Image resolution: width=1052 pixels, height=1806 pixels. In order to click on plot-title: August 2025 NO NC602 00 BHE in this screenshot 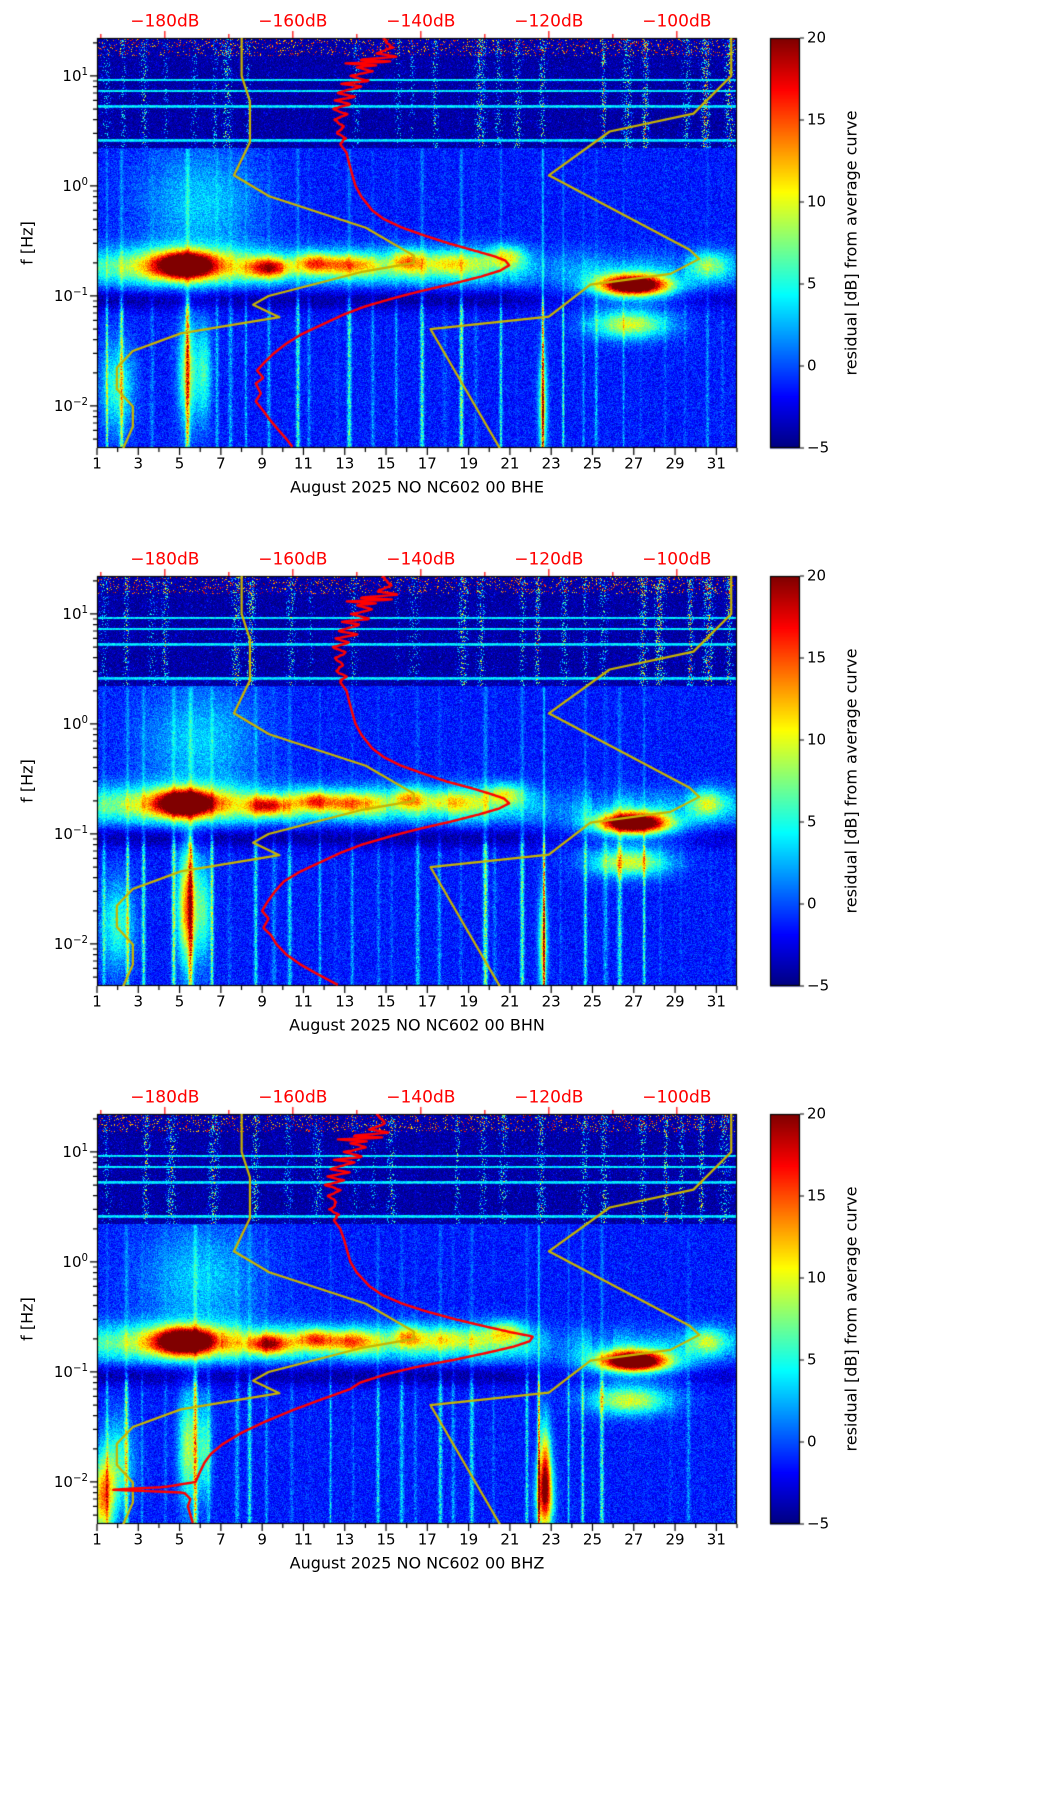, I will do `click(417, 487)`.